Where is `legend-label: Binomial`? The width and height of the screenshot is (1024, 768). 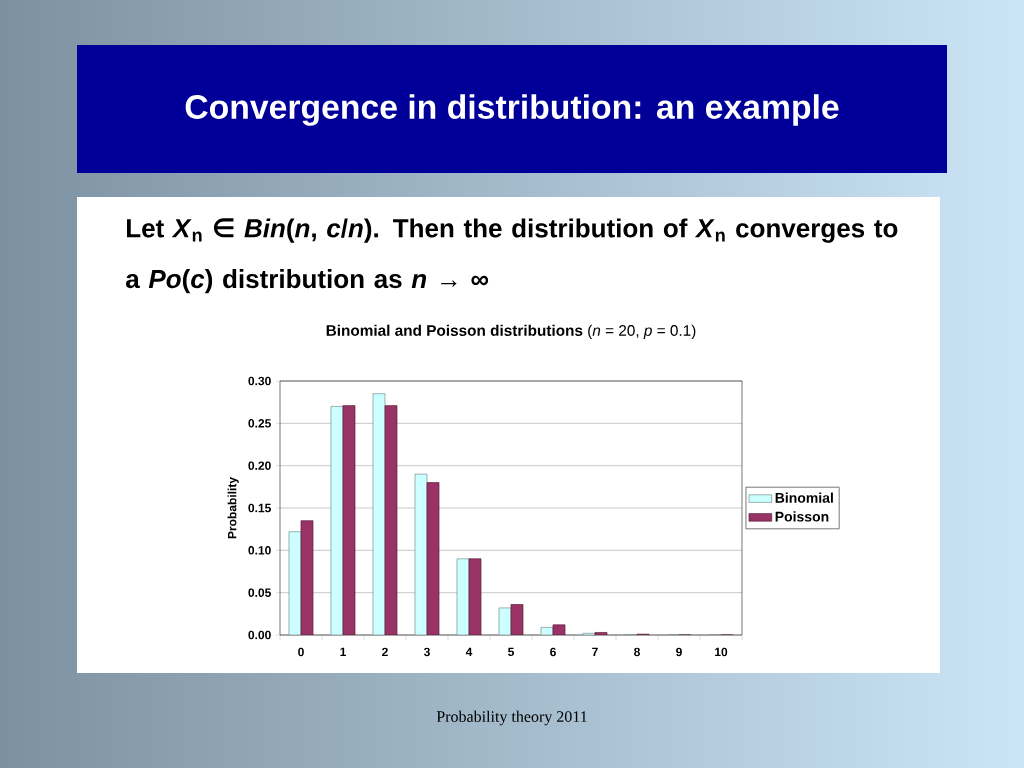
legend-label: Binomial is located at coordinates (804, 497).